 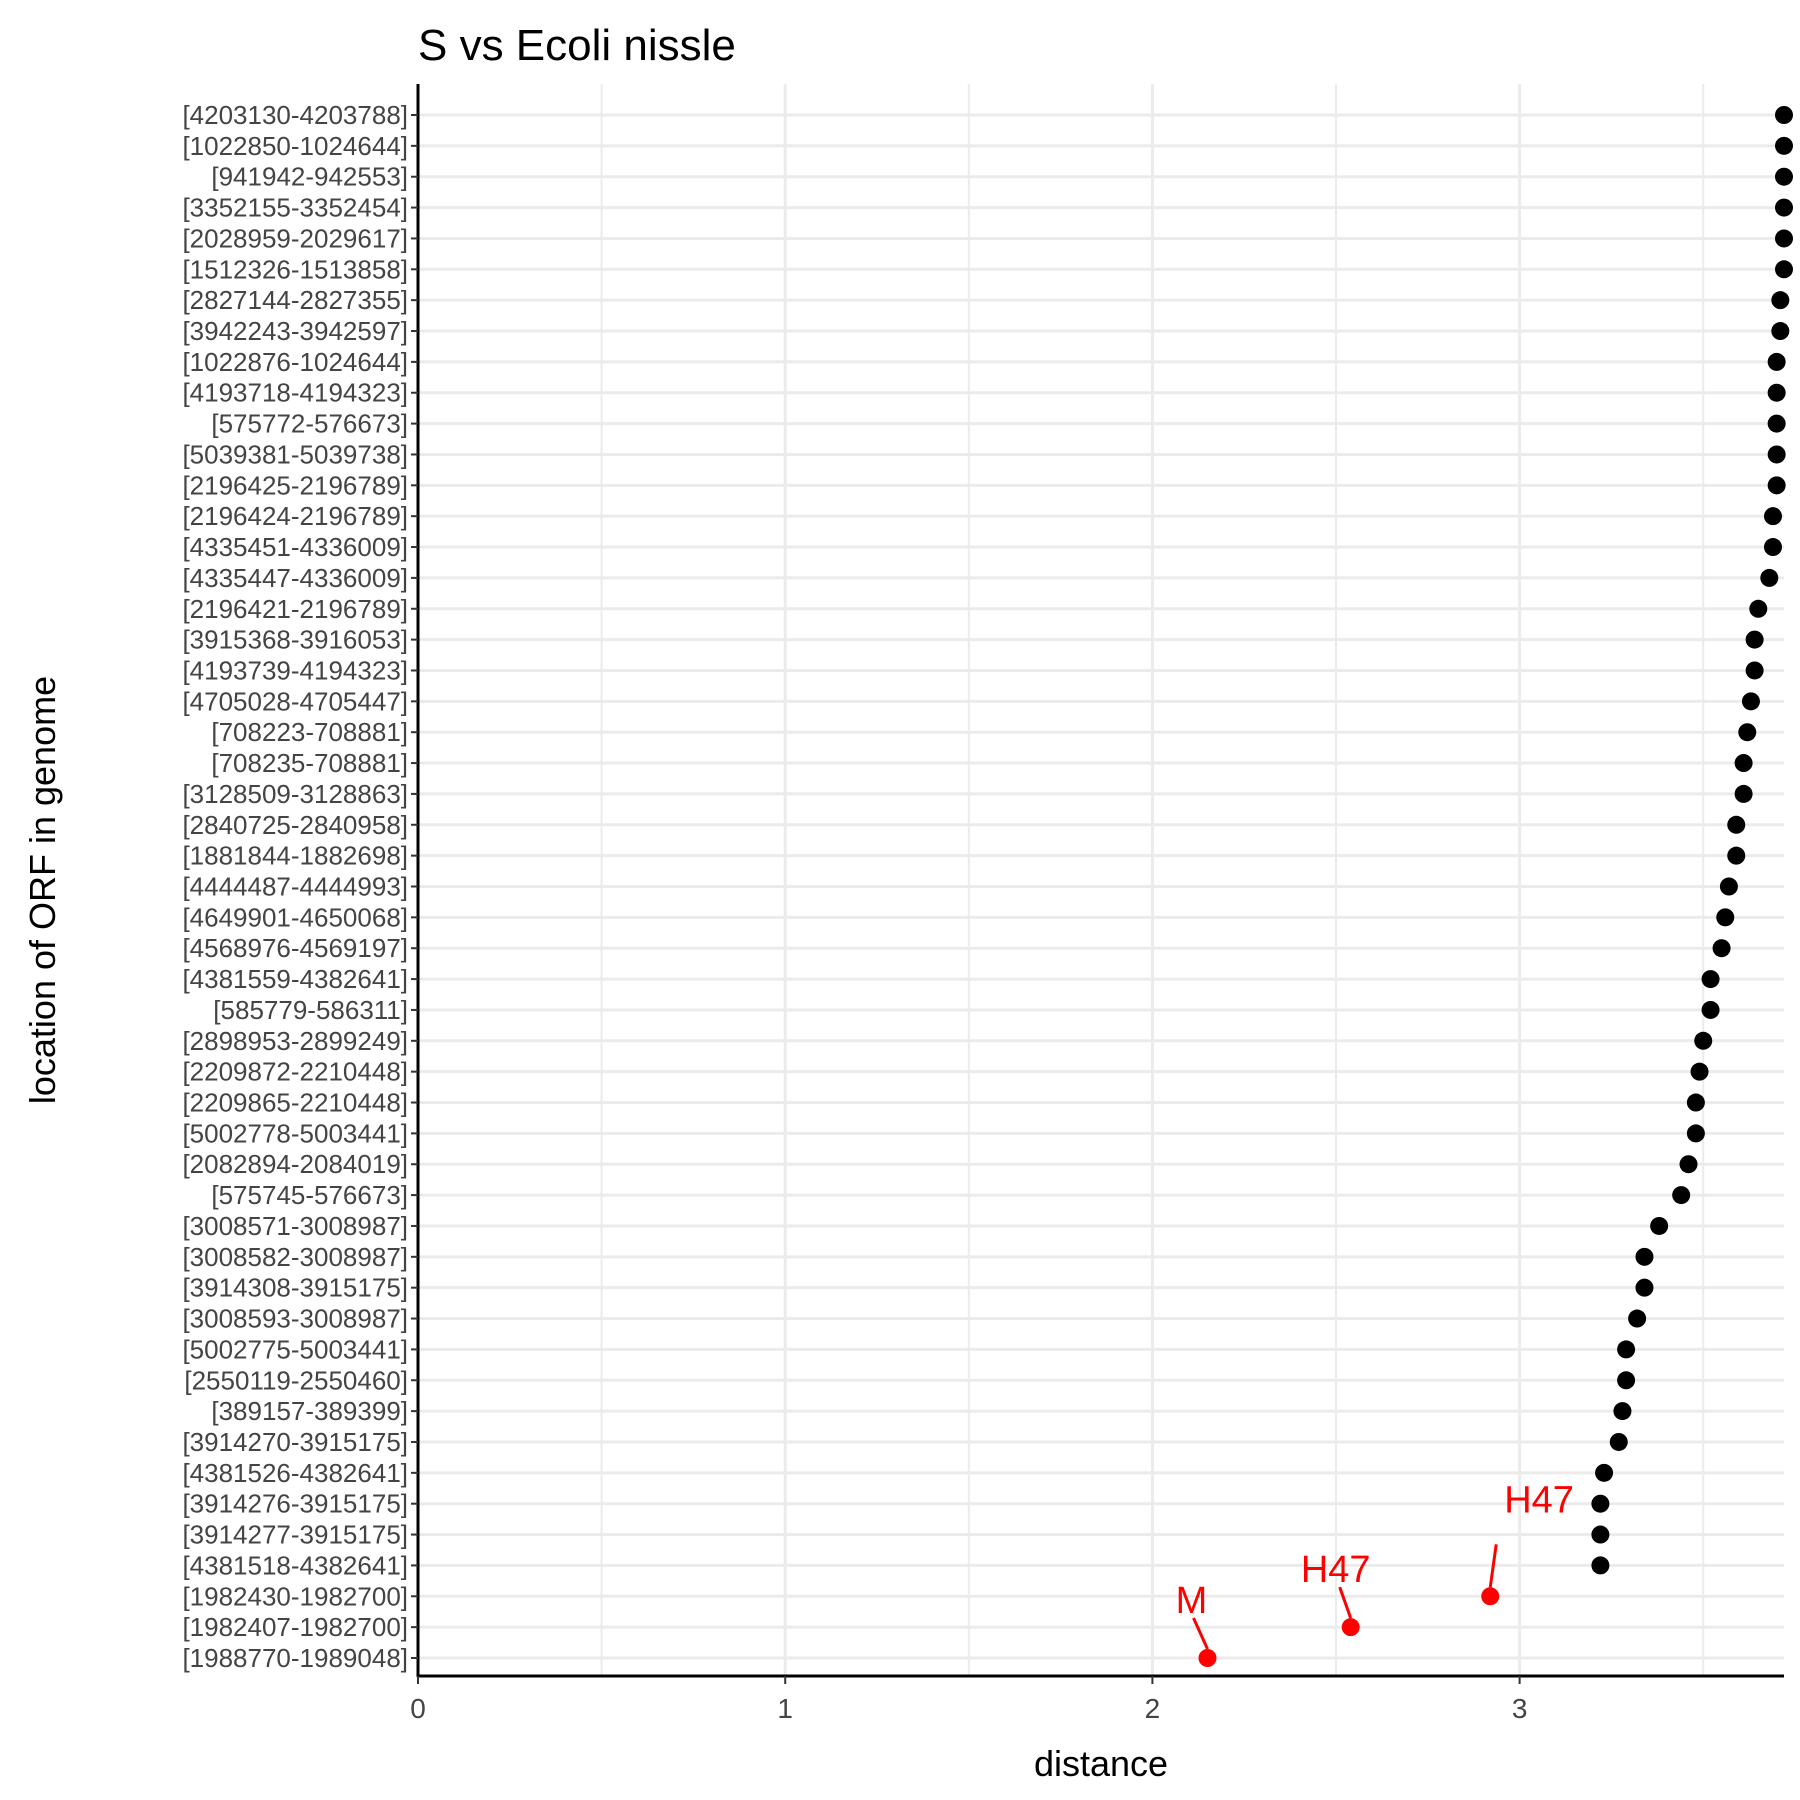 What do you see at coordinates (295, 578) in the screenshot?
I see `y-tick-label: [4335447-4336009]` at bounding box center [295, 578].